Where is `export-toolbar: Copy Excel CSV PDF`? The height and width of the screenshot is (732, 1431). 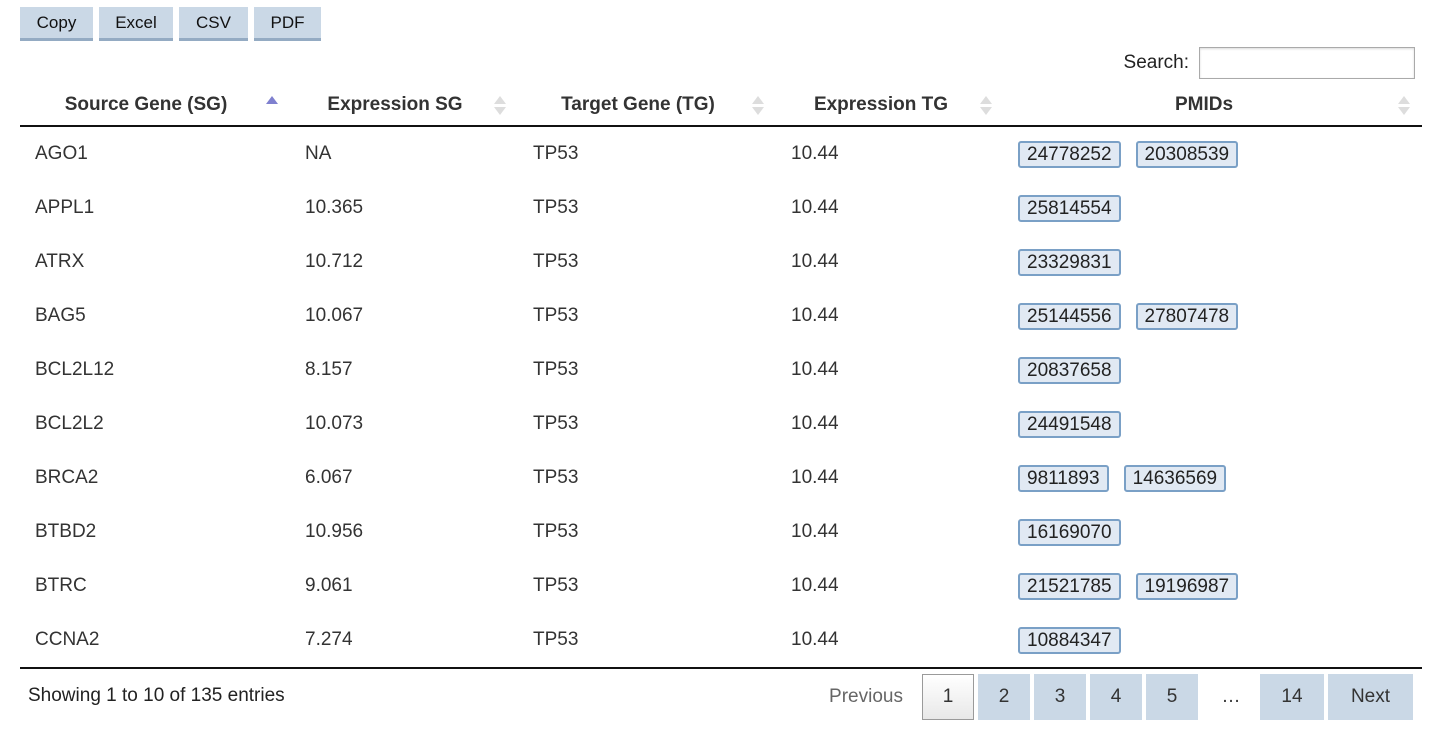 export-toolbar: Copy Excel CSV PDF is located at coordinates (170, 24).